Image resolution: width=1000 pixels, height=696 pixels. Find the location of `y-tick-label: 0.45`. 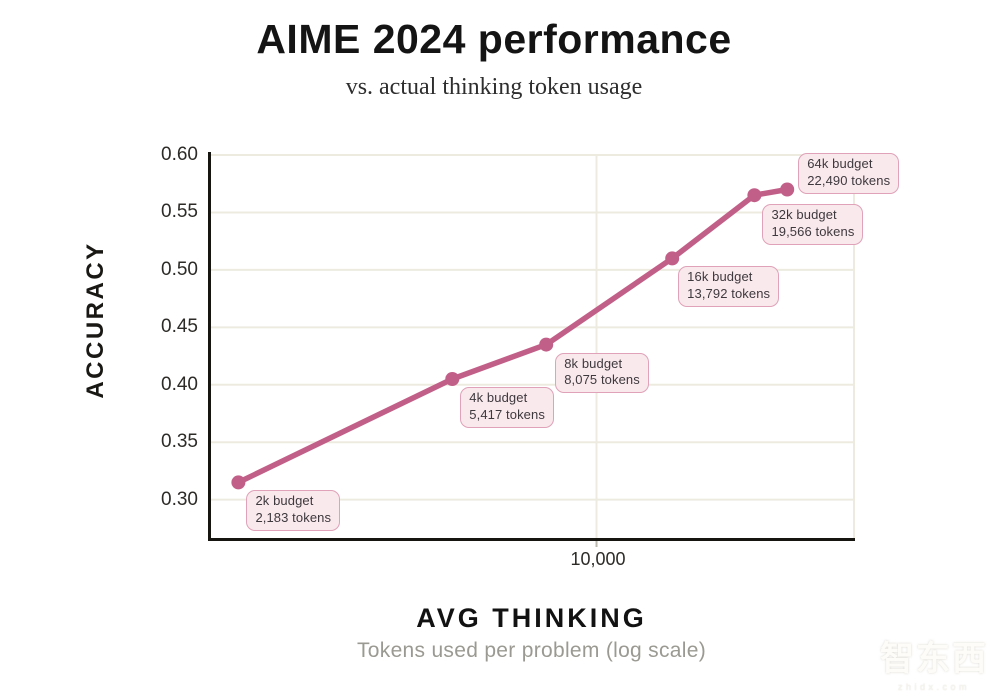

y-tick-label: 0.45 is located at coordinates (179, 327).